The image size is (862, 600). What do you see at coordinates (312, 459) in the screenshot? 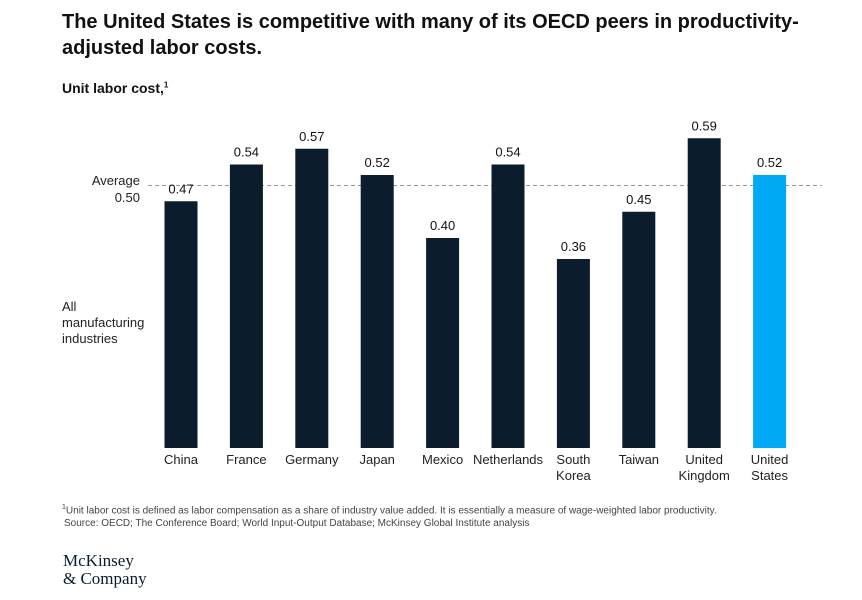
I see `category-label: Germany` at bounding box center [312, 459].